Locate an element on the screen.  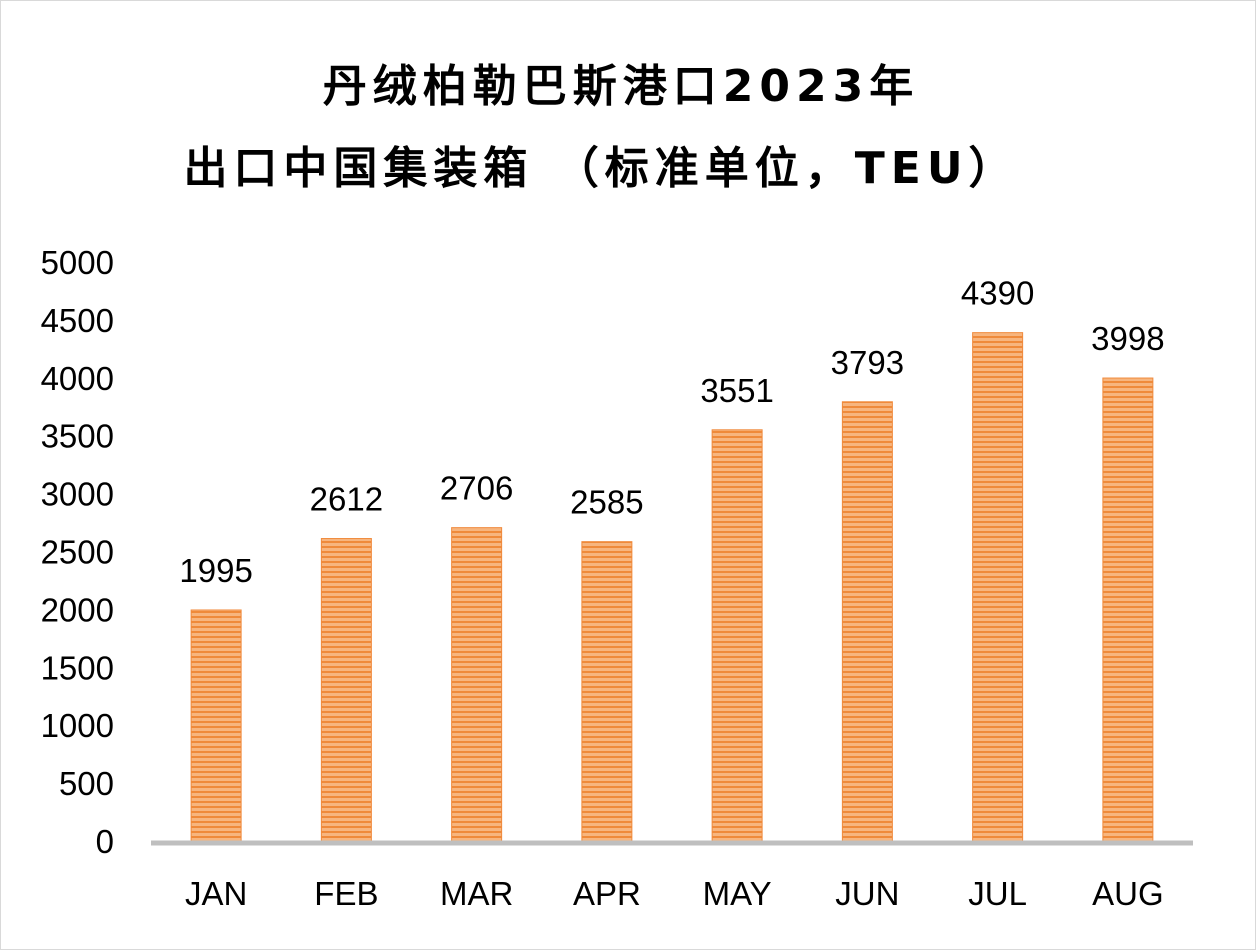
y-tick-label: 2500 is located at coordinates (77, 552).